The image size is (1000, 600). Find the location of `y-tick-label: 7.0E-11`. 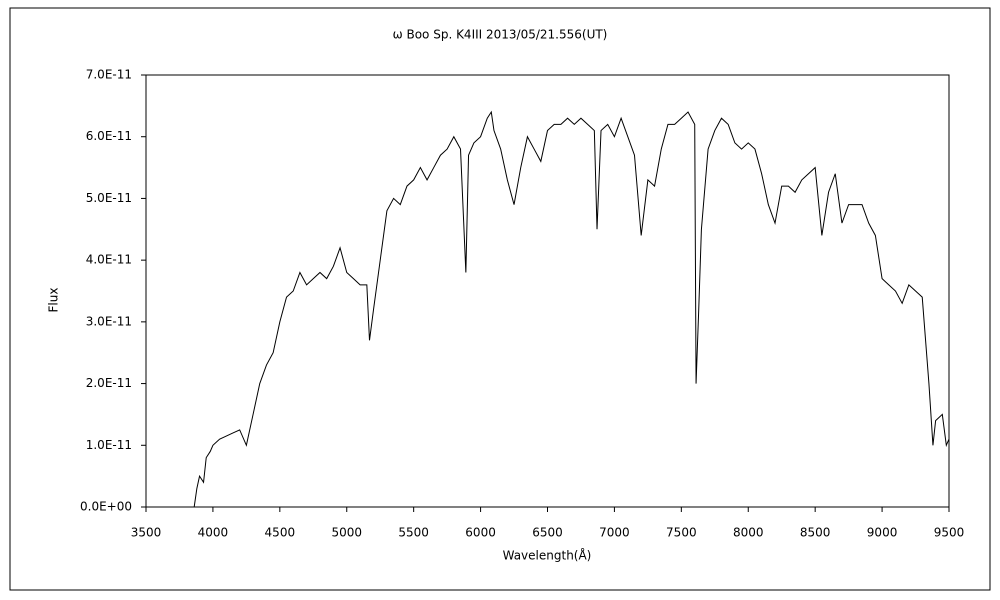

y-tick-label: 7.0E-11 is located at coordinates (109, 75).